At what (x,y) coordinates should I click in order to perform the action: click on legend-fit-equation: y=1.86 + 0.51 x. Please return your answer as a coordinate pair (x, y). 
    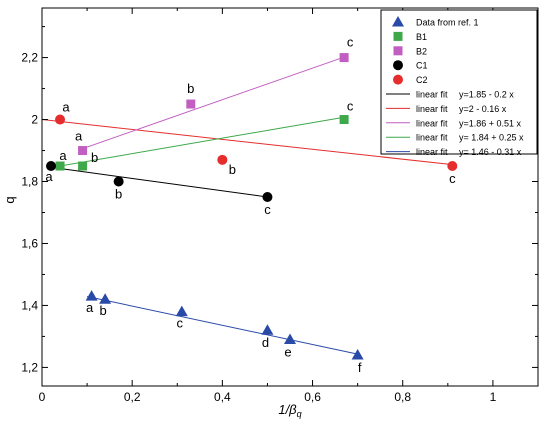
    Looking at the image, I should click on (490, 123).